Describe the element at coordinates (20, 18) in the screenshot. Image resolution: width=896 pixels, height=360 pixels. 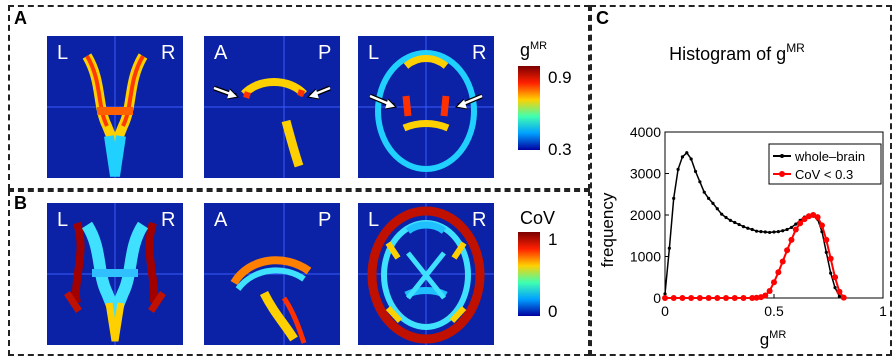
I see `panel-a-label: A` at that location.